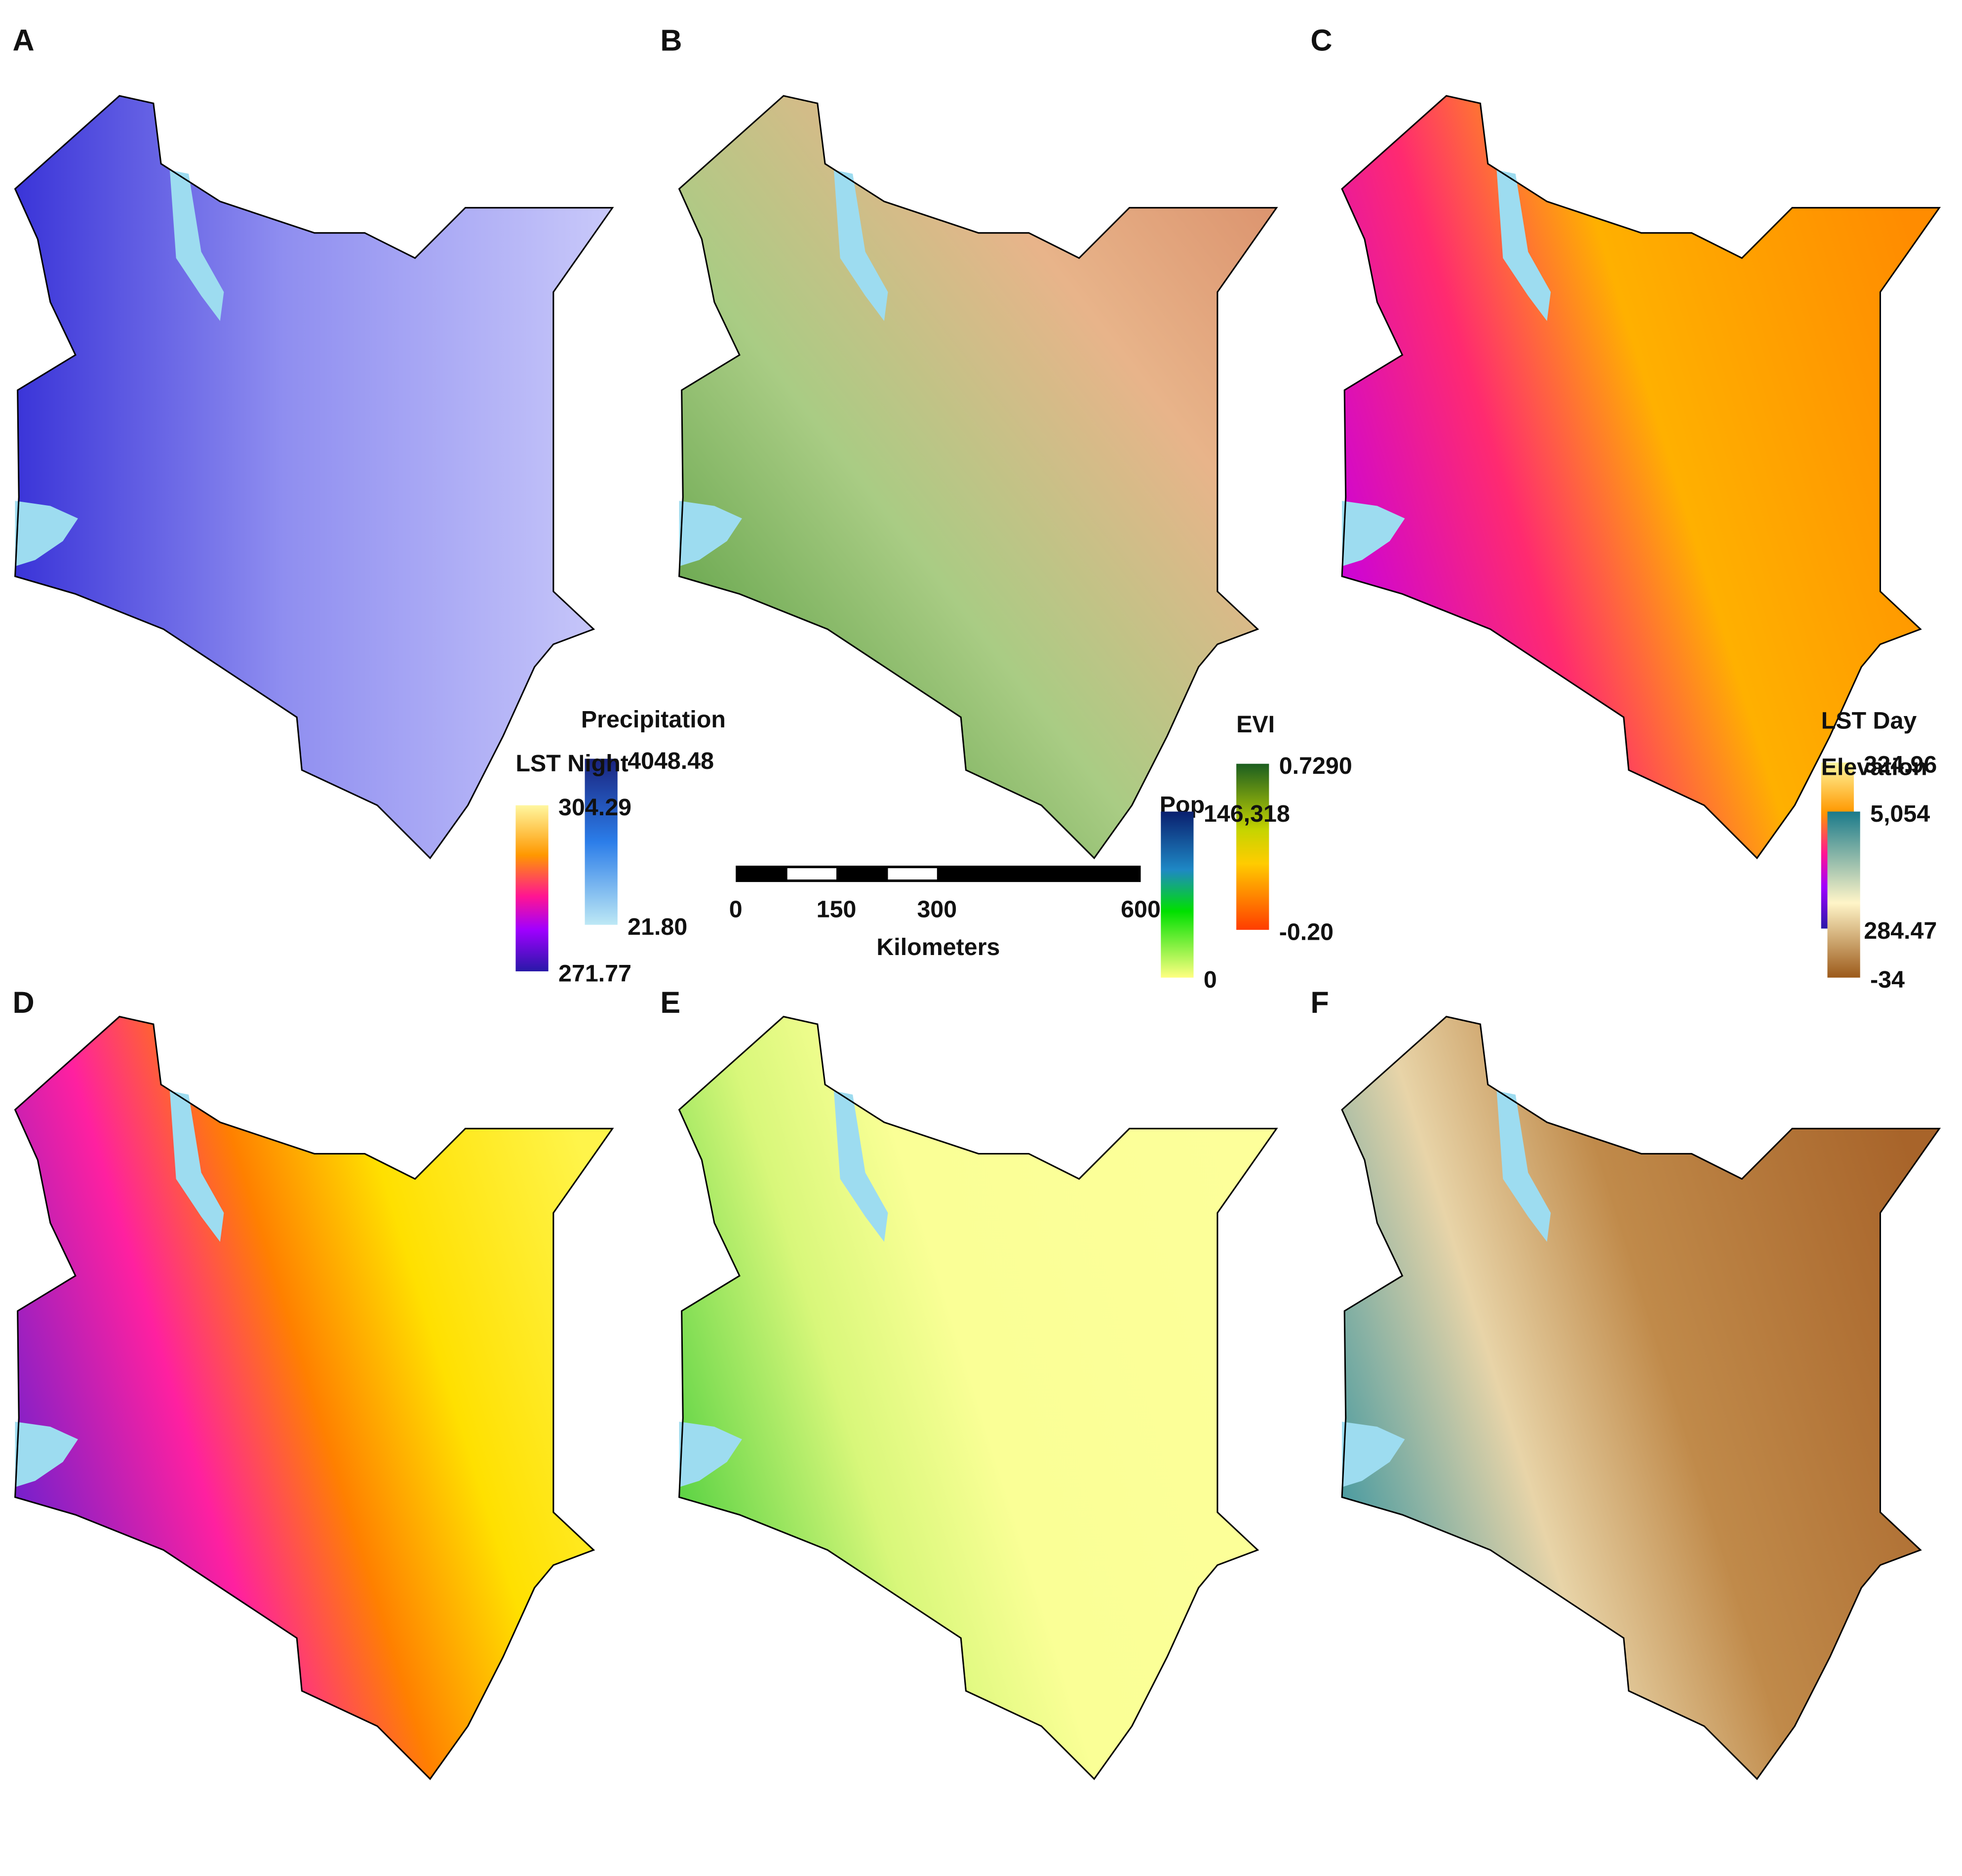  I want to click on panel-label: A, so click(23, 40).